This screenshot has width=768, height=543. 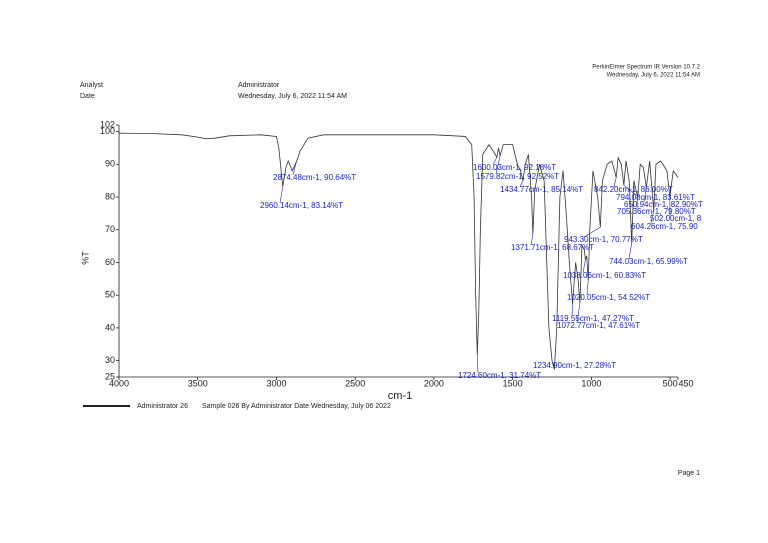 What do you see at coordinates (107, 124) in the screenshot?
I see `y-tick-label: 102` at bounding box center [107, 124].